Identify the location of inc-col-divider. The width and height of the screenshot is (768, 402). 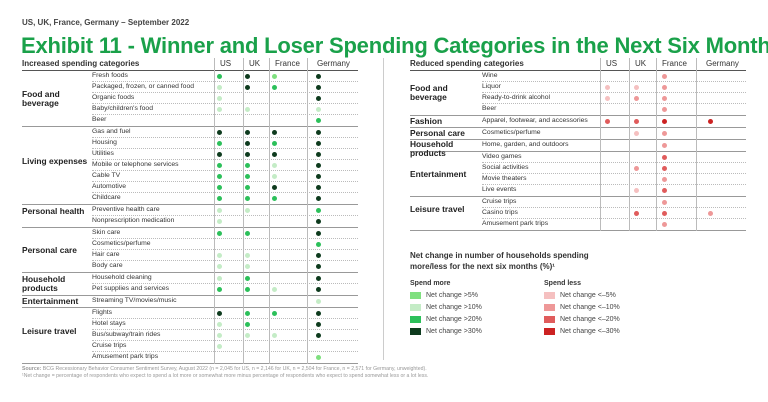
(269, 211).